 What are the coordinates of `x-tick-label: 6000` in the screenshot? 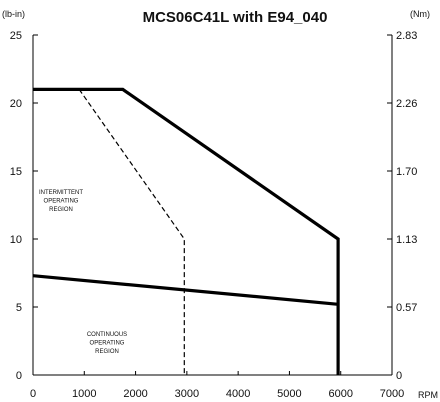 It's located at (340, 394).